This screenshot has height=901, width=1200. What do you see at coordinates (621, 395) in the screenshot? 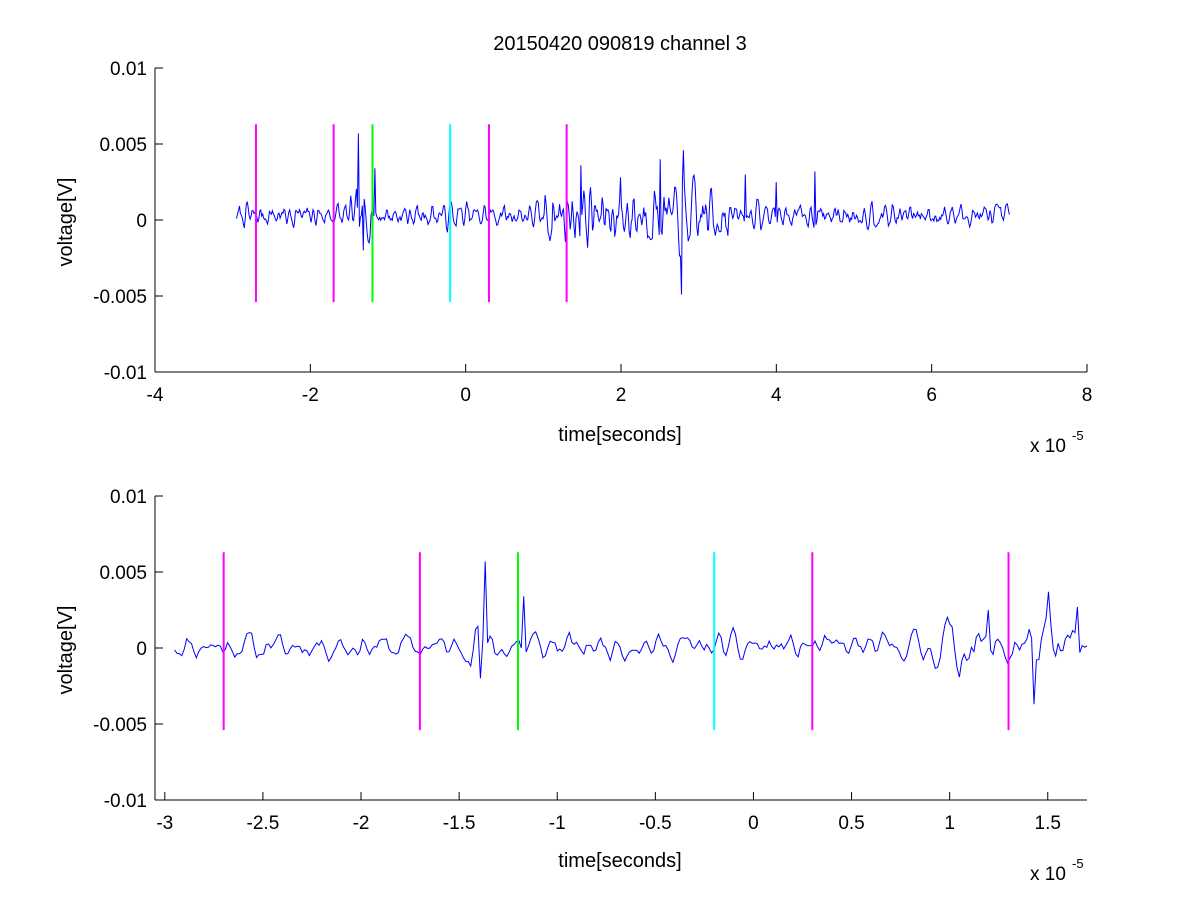
I see `top-x-tick-label: 2` at bounding box center [621, 395].